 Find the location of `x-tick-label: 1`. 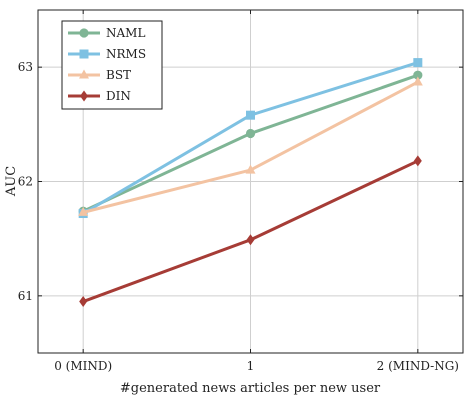

x-tick-label: 1 is located at coordinates (251, 366).